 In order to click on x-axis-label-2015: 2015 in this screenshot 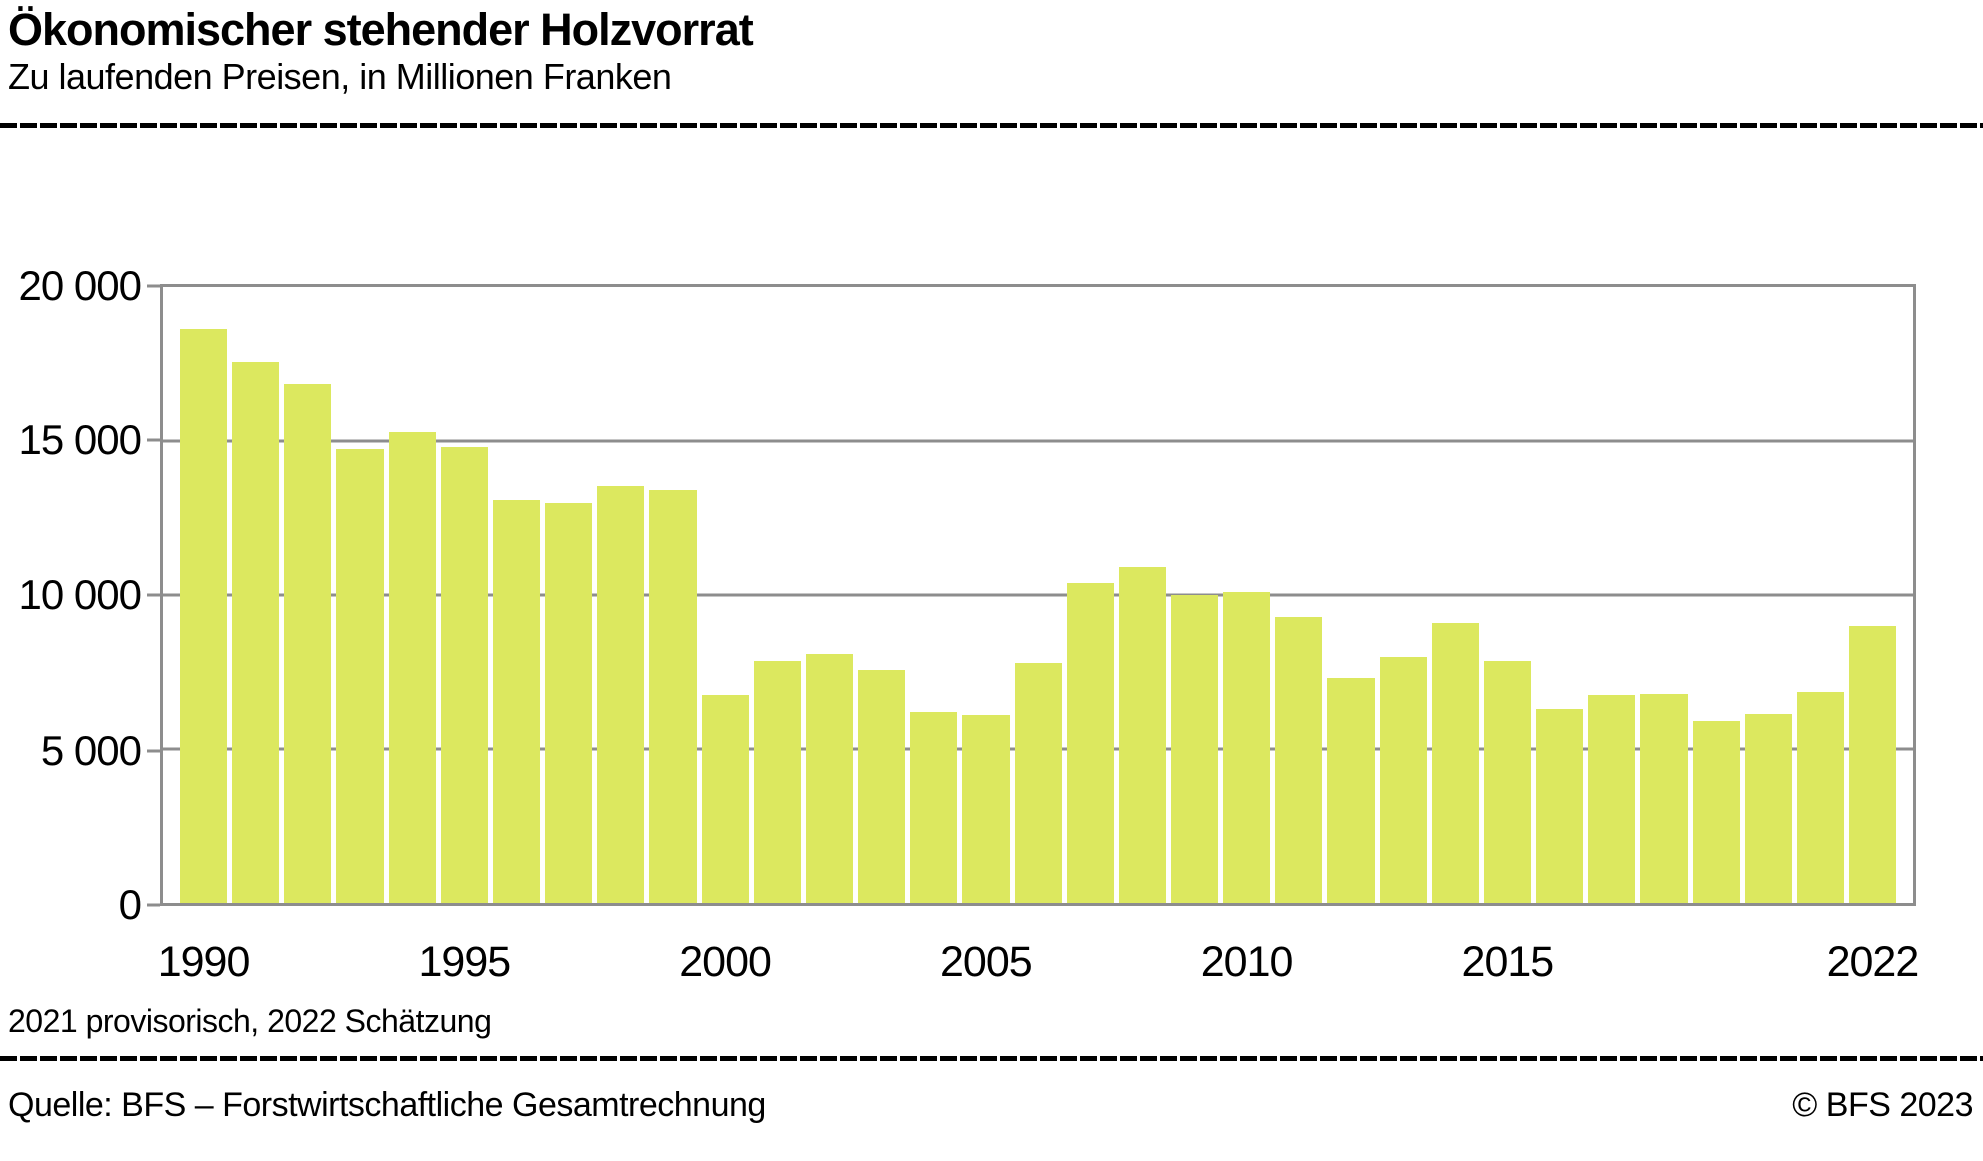, I will do `click(1508, 962)`.